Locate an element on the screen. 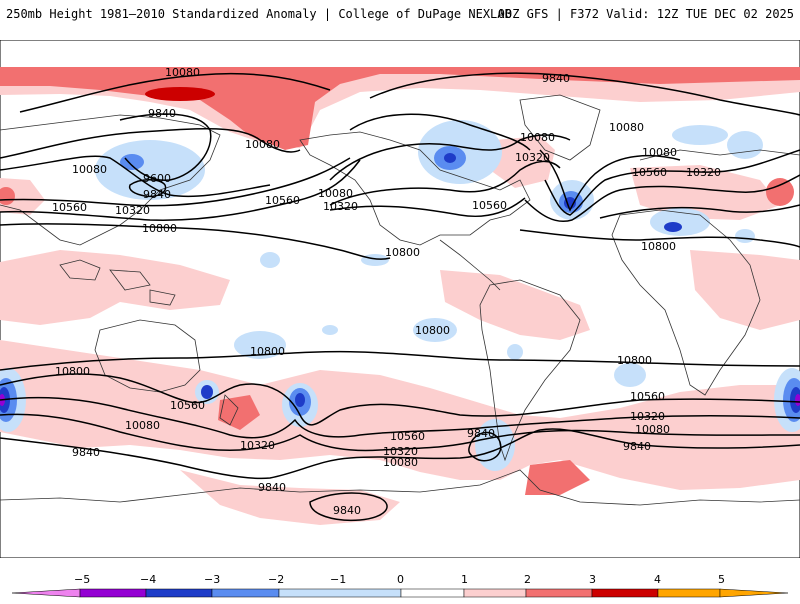 Image resolution: width=800 pixels, height=604 pixels. contour-10560-asia is located at coordinates (180, 190).